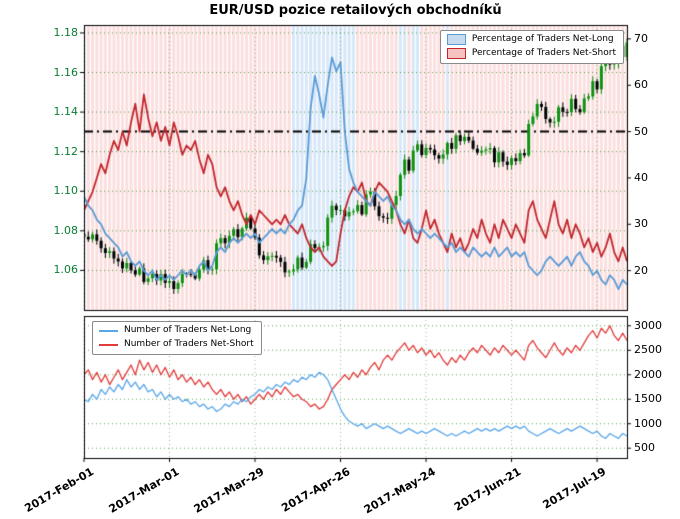  What do you see at coordinates (456, 39) in the screenshot?
I see `net-long-area-swatch` at bounding box center [456, 39].